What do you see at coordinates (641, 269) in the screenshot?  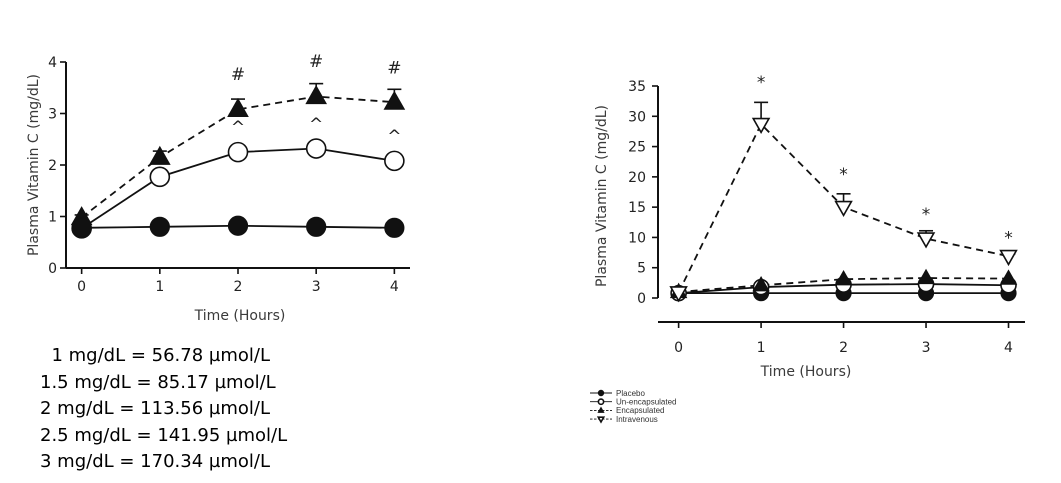 I see `y-tick-label: 5` at bounding box center [641, 269].